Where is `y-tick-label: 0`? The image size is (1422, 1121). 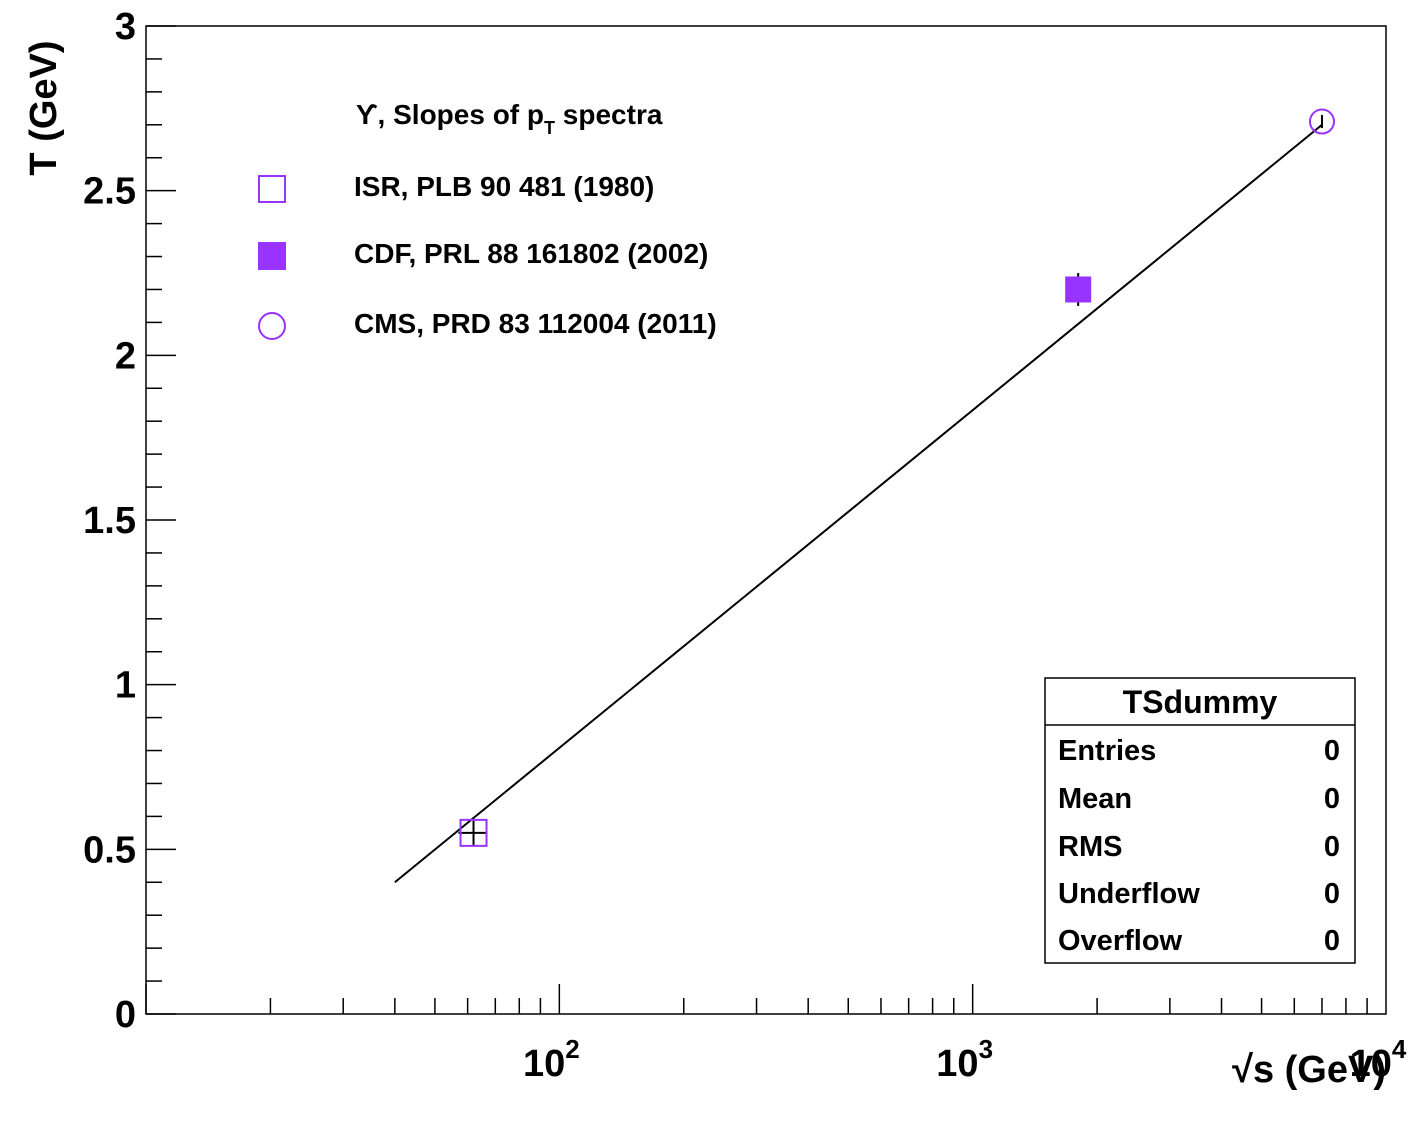
y-tick-label: 0 is located at coordinates (125, 1015).